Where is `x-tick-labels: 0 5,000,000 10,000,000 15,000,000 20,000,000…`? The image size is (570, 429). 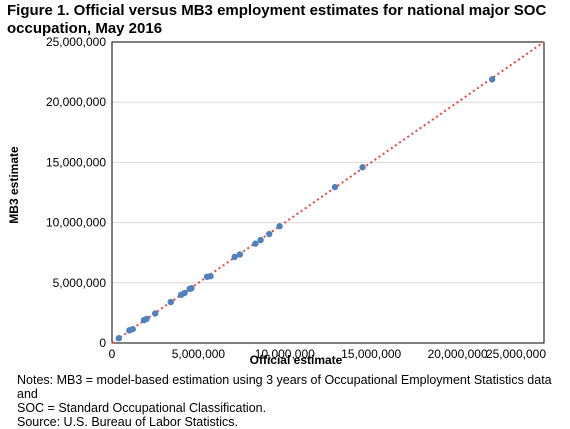
x-tick-labels: 0 5,000,000 10,000,000 15,000,000 20,000,000… is located at coordinates (328, 354).